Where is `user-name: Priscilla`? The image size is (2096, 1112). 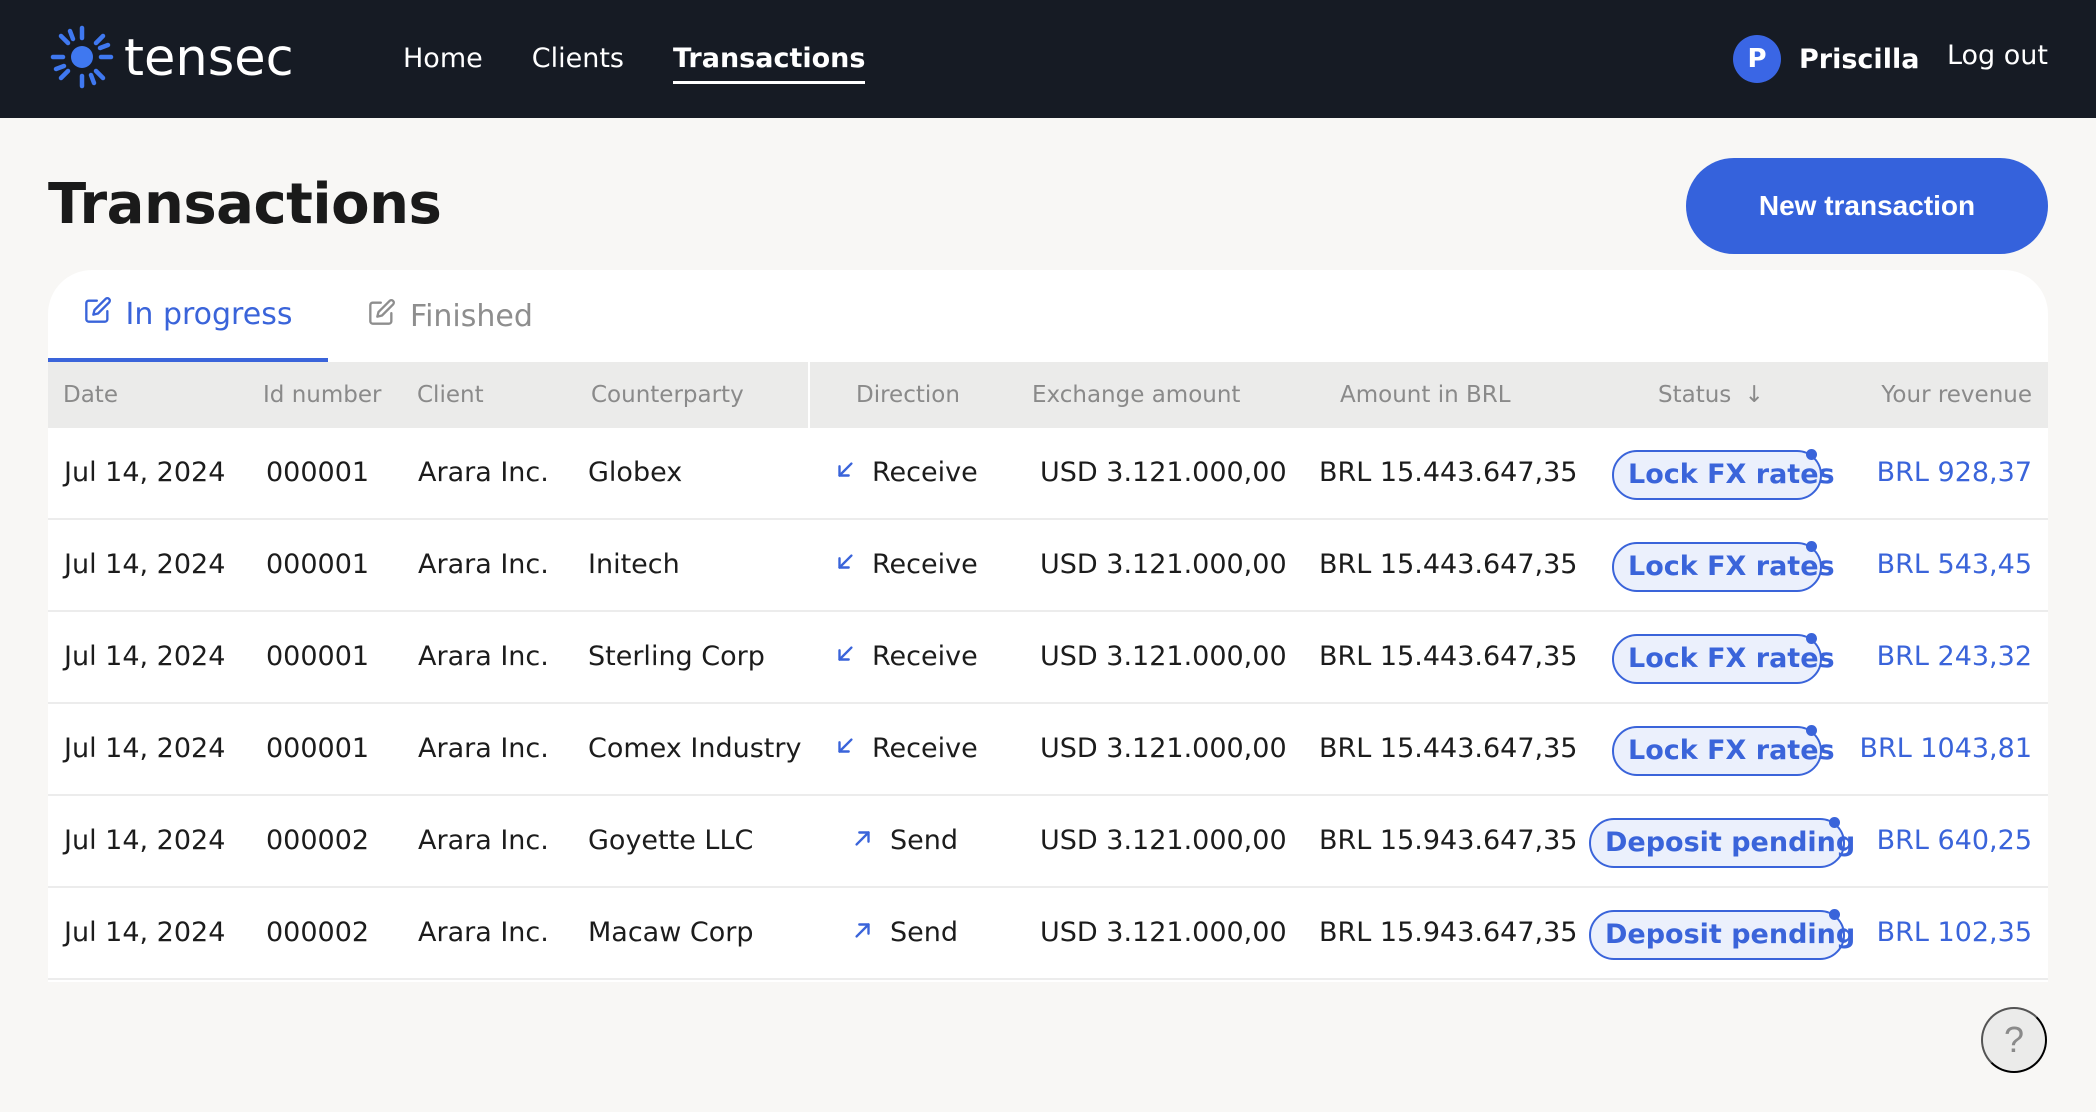
user-name: Priscilla is located at coordinates (1859, 59).